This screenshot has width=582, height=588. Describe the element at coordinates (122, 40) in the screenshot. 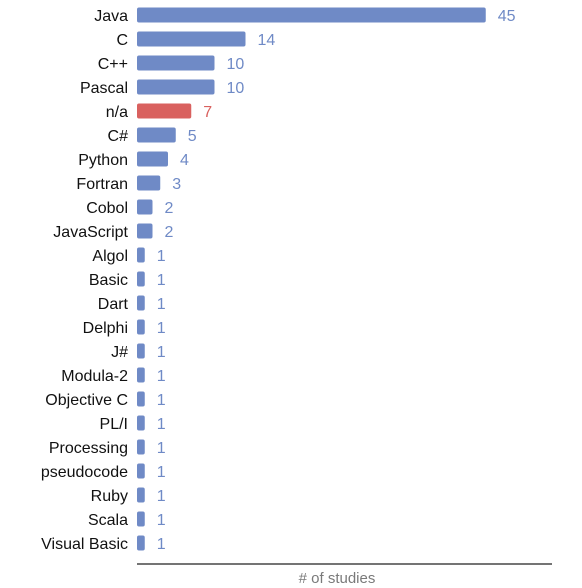

I see `category-label-c: C` at that location.